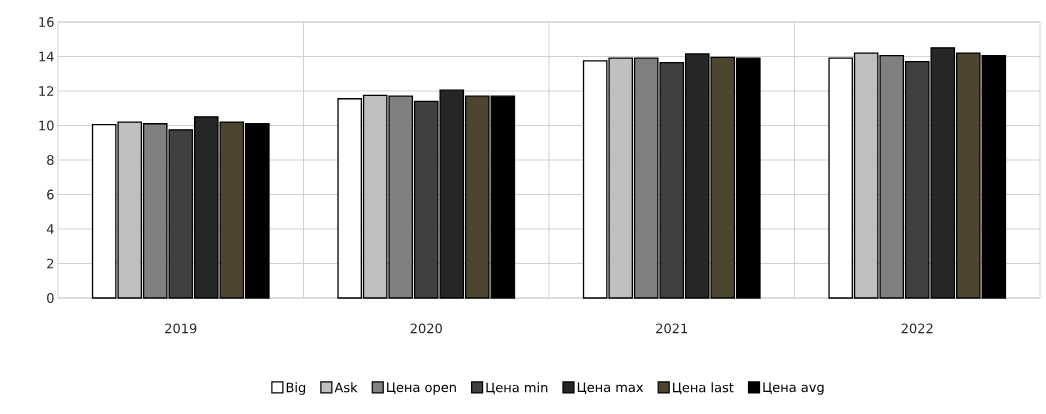 The image size is (1046, 414). I want to click on y-tick-label: 12, so click(46, 91).